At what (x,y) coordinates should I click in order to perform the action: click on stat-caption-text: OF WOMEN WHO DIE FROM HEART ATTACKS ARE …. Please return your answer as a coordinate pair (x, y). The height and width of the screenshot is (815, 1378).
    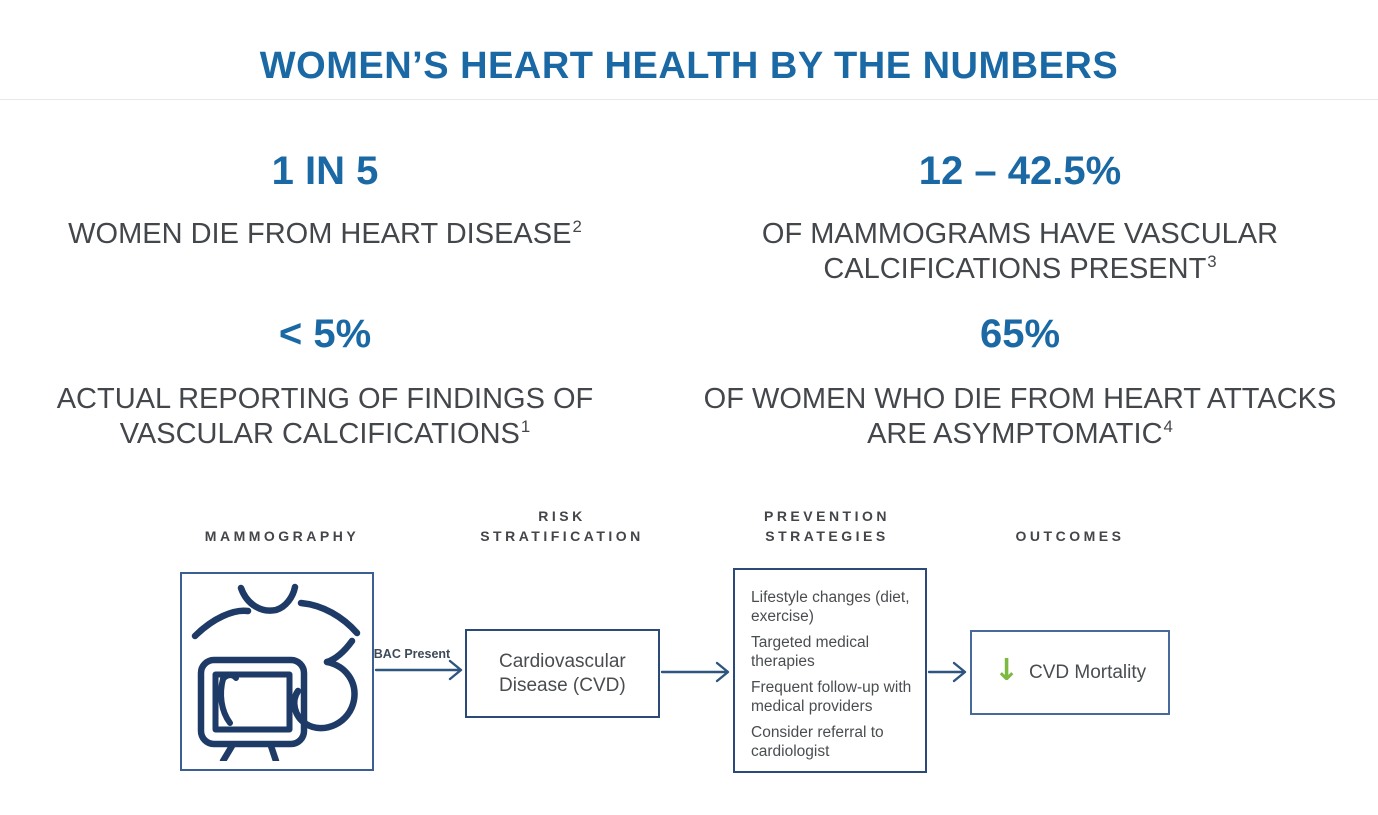
    Looking at the image, I should click on (1020, 416).